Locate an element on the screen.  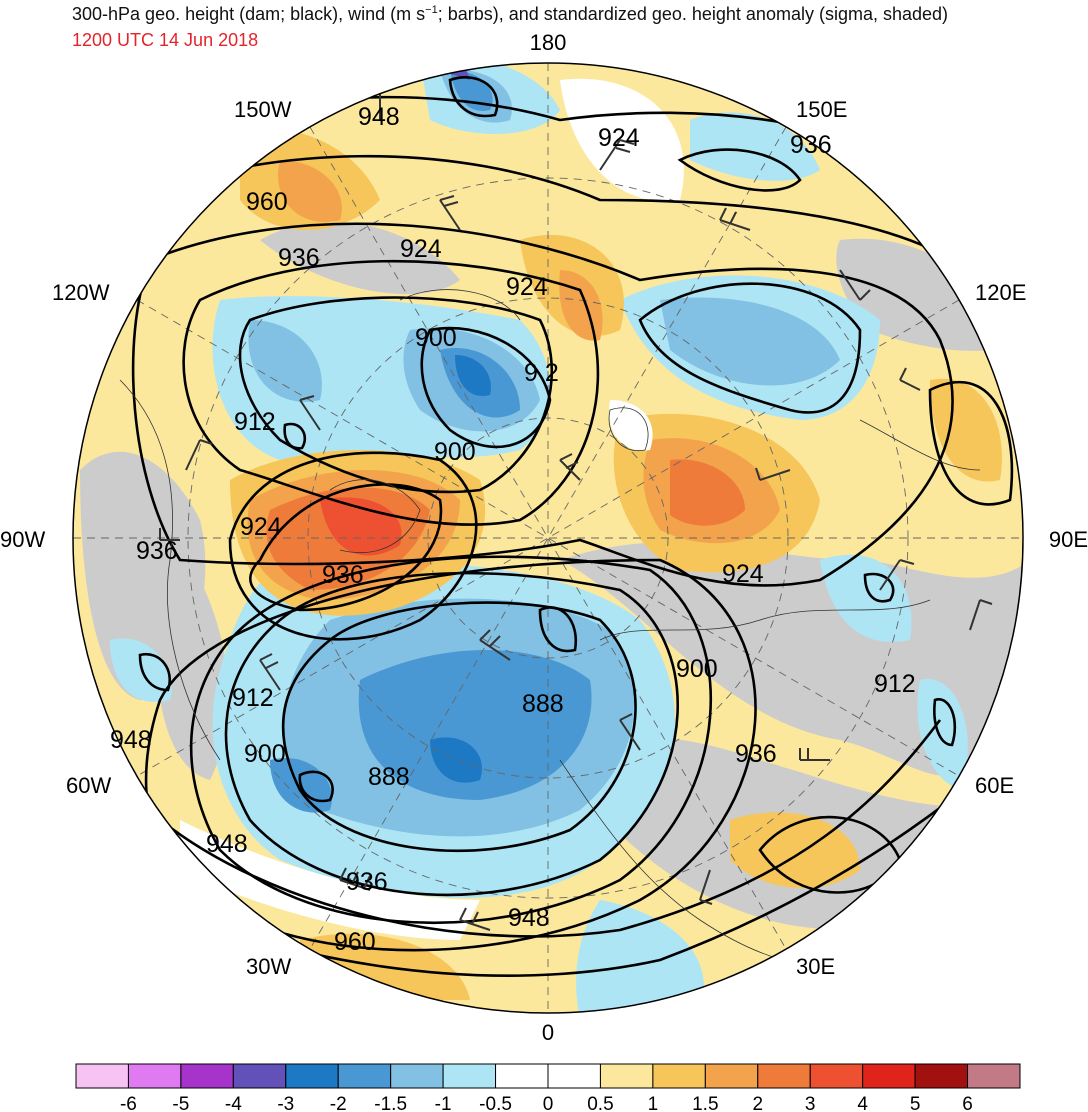
colorbar-tick-label: -2 is located at coordinates (338, 1103).